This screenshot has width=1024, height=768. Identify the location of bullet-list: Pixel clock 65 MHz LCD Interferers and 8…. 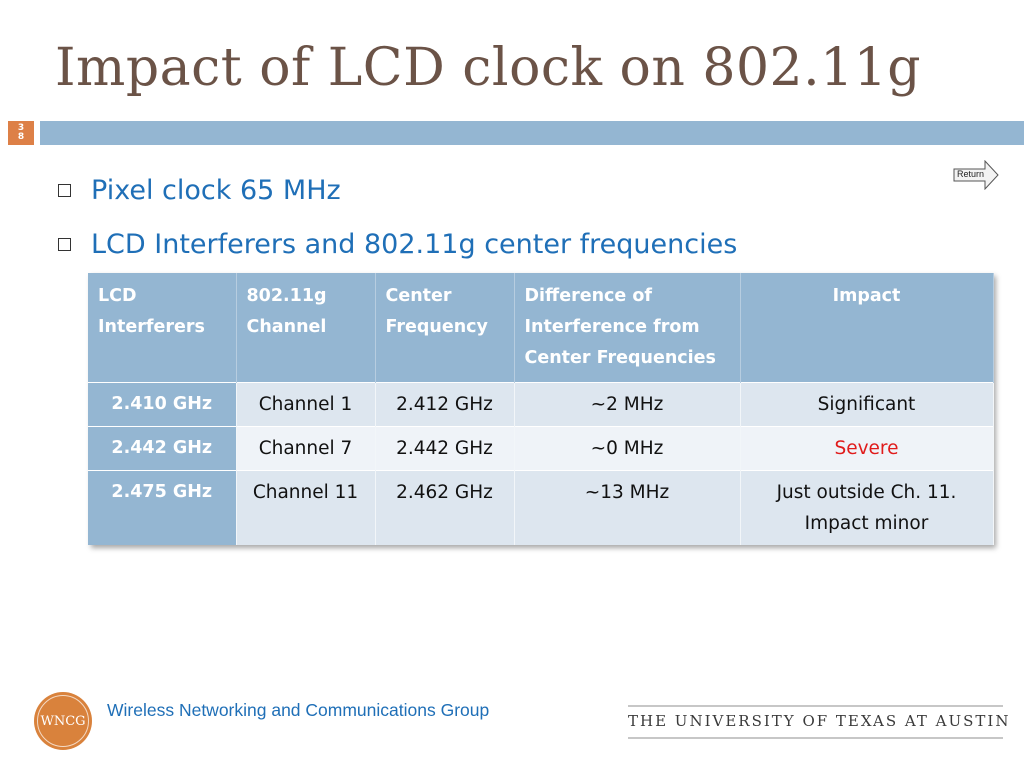
(397, 217).